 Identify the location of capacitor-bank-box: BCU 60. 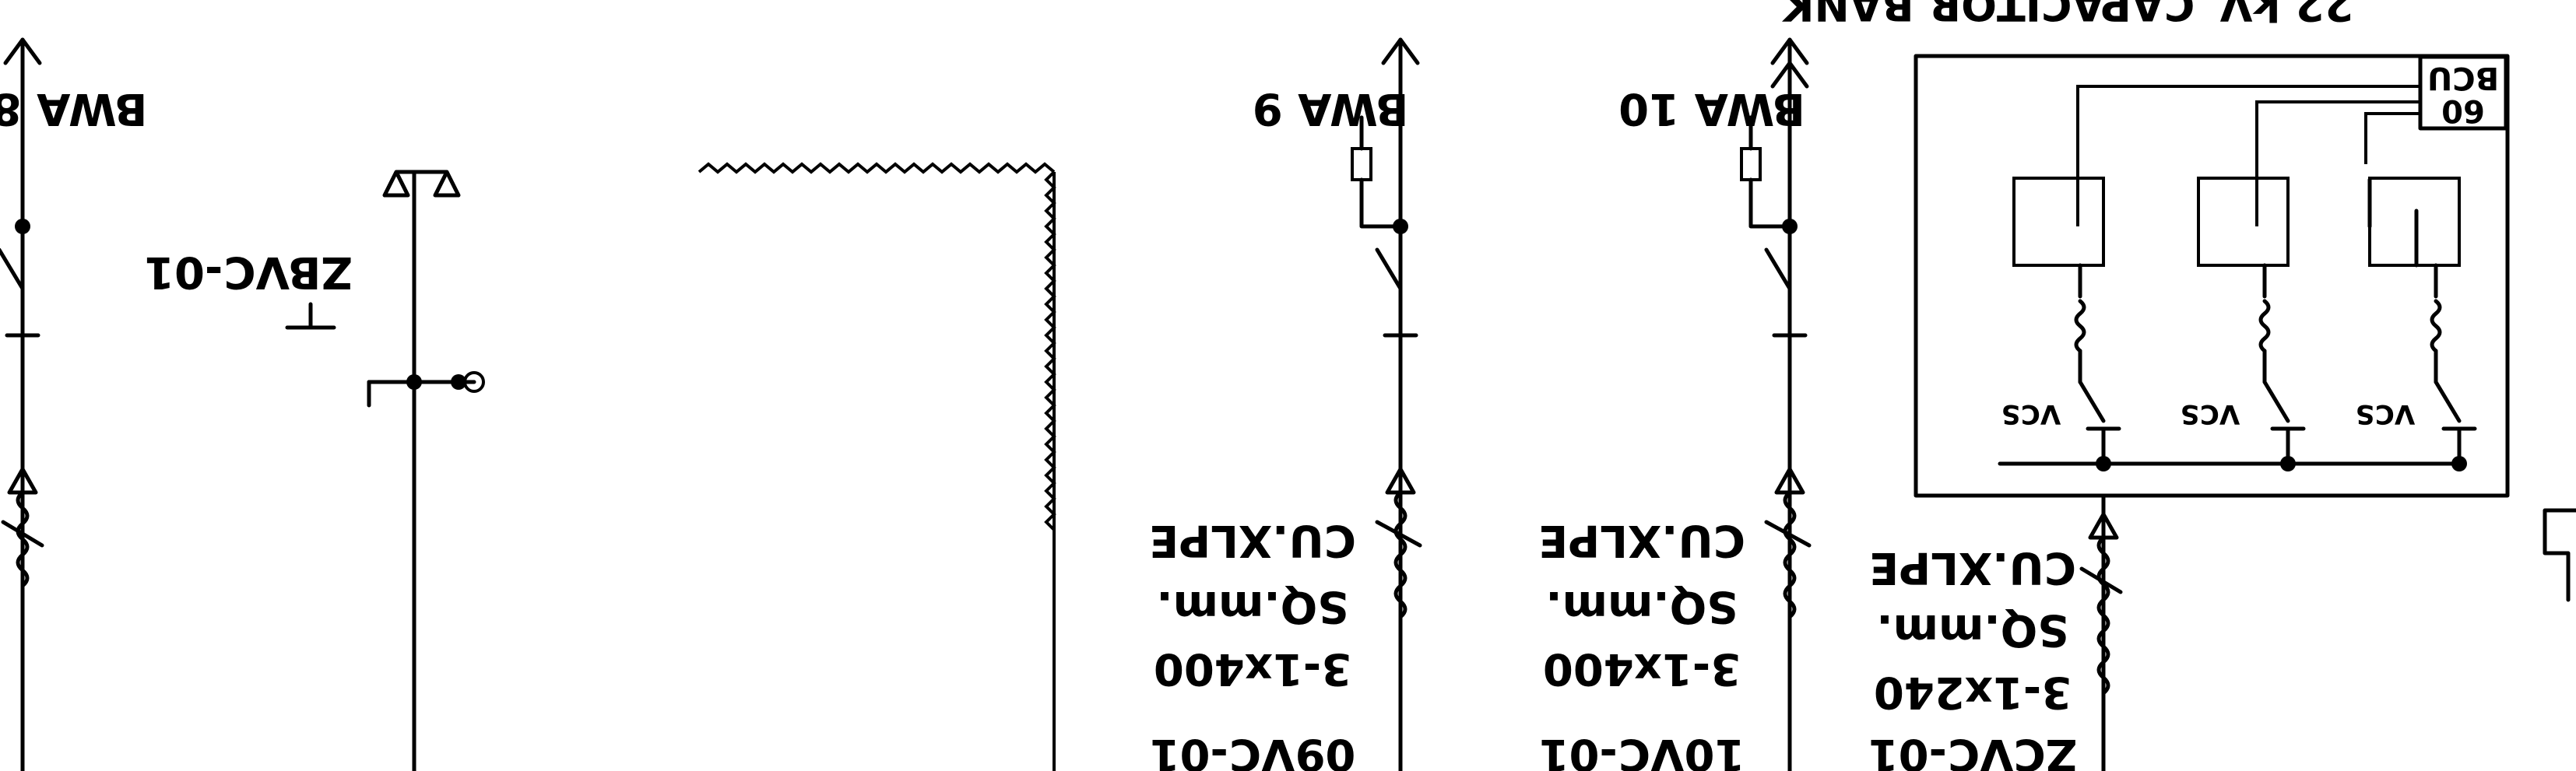
(2212, 276).